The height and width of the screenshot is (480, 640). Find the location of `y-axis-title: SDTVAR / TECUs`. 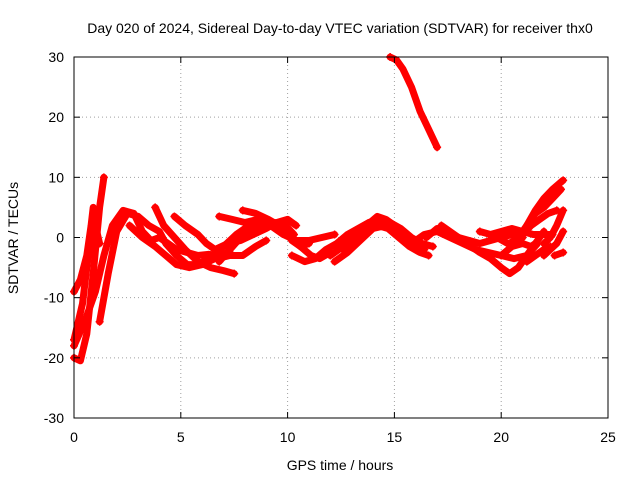

y-axis-title: SDTVAR / TECUs is located at coordinates (13, 238).